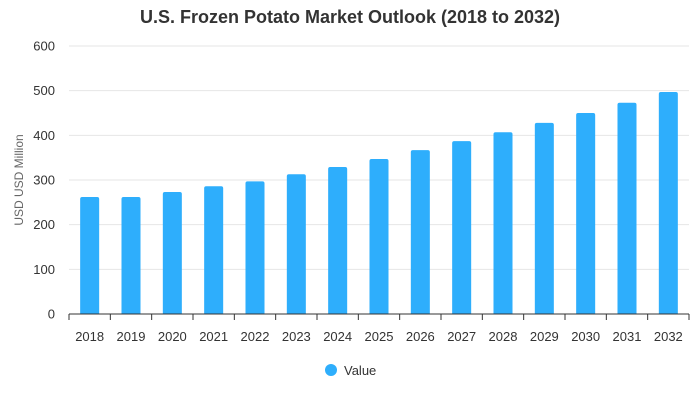 The width and height of the screenshot is (700, 400). Describe the element at coordinates (213, 336) in the screenshot. I see `x-tick-label: 2021` at that location.